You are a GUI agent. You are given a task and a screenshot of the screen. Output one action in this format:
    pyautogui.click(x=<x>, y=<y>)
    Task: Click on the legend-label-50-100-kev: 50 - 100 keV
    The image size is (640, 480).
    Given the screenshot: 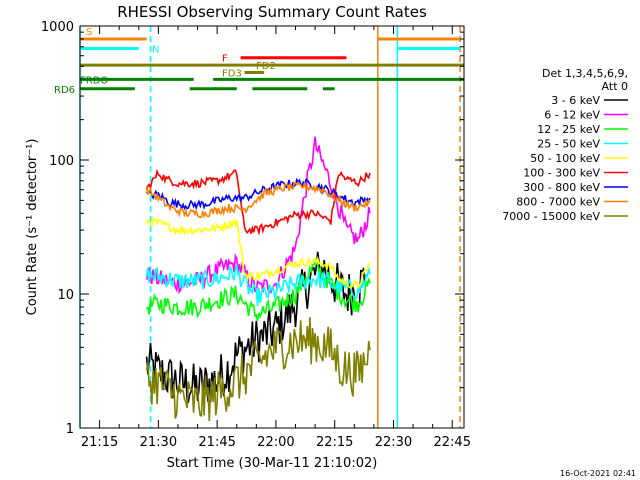 What is the action you would take?
    pyautogui.click(x=565, y=158)
    